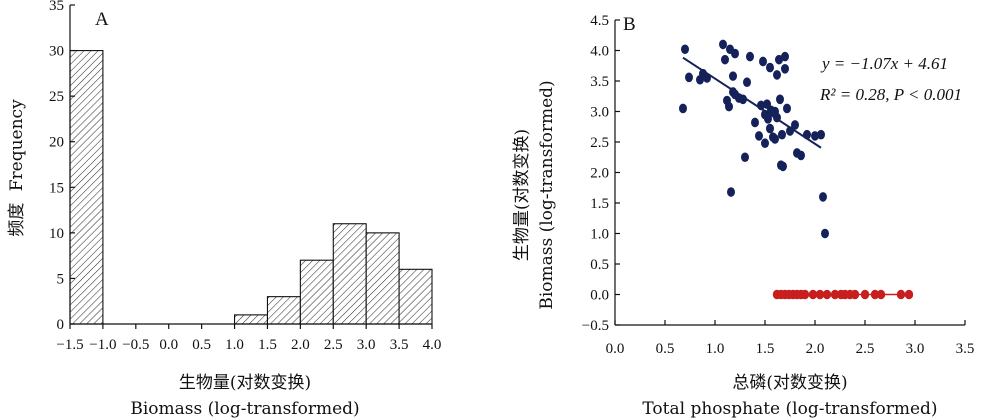  I want to click on scatter-y-label-en: Biomass (log-transformed), so click(547, 194).